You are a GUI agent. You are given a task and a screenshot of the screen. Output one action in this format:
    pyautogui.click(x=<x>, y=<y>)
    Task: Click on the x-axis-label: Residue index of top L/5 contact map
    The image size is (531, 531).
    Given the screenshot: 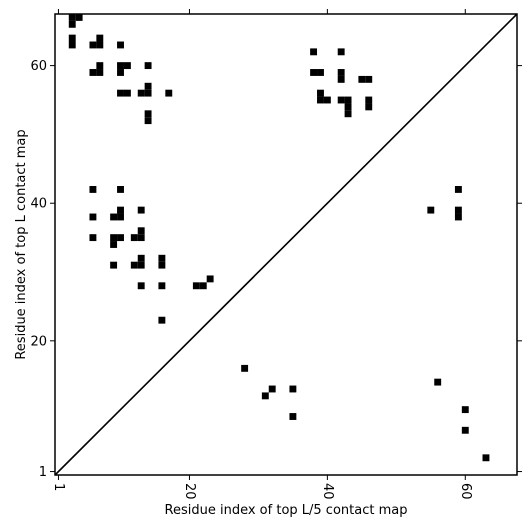 What is the action you would take?
    pyautogui.click(x=286, y=510)
    